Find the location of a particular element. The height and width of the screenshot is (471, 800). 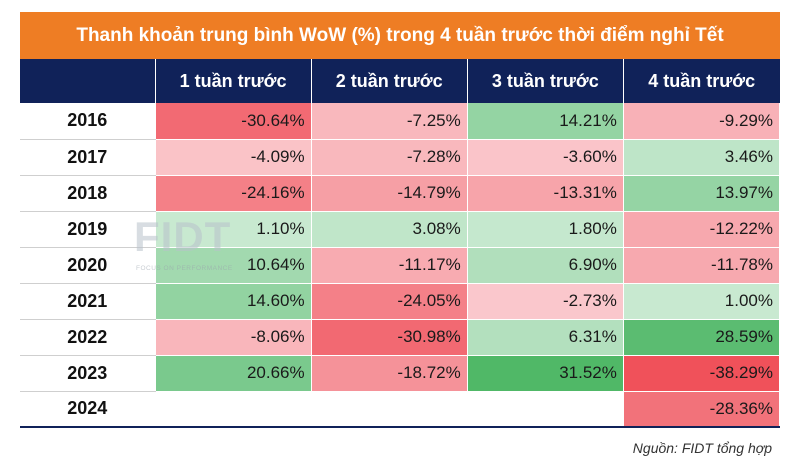

table-row: 2021 14.60% -24.05% -2.73% 1.00% is located at coordinates (400, 301).